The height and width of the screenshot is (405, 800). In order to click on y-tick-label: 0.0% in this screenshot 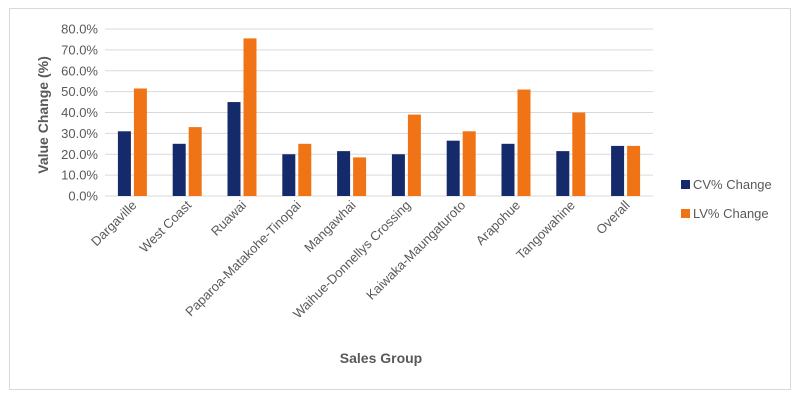, I will do `click(83, 196)`.